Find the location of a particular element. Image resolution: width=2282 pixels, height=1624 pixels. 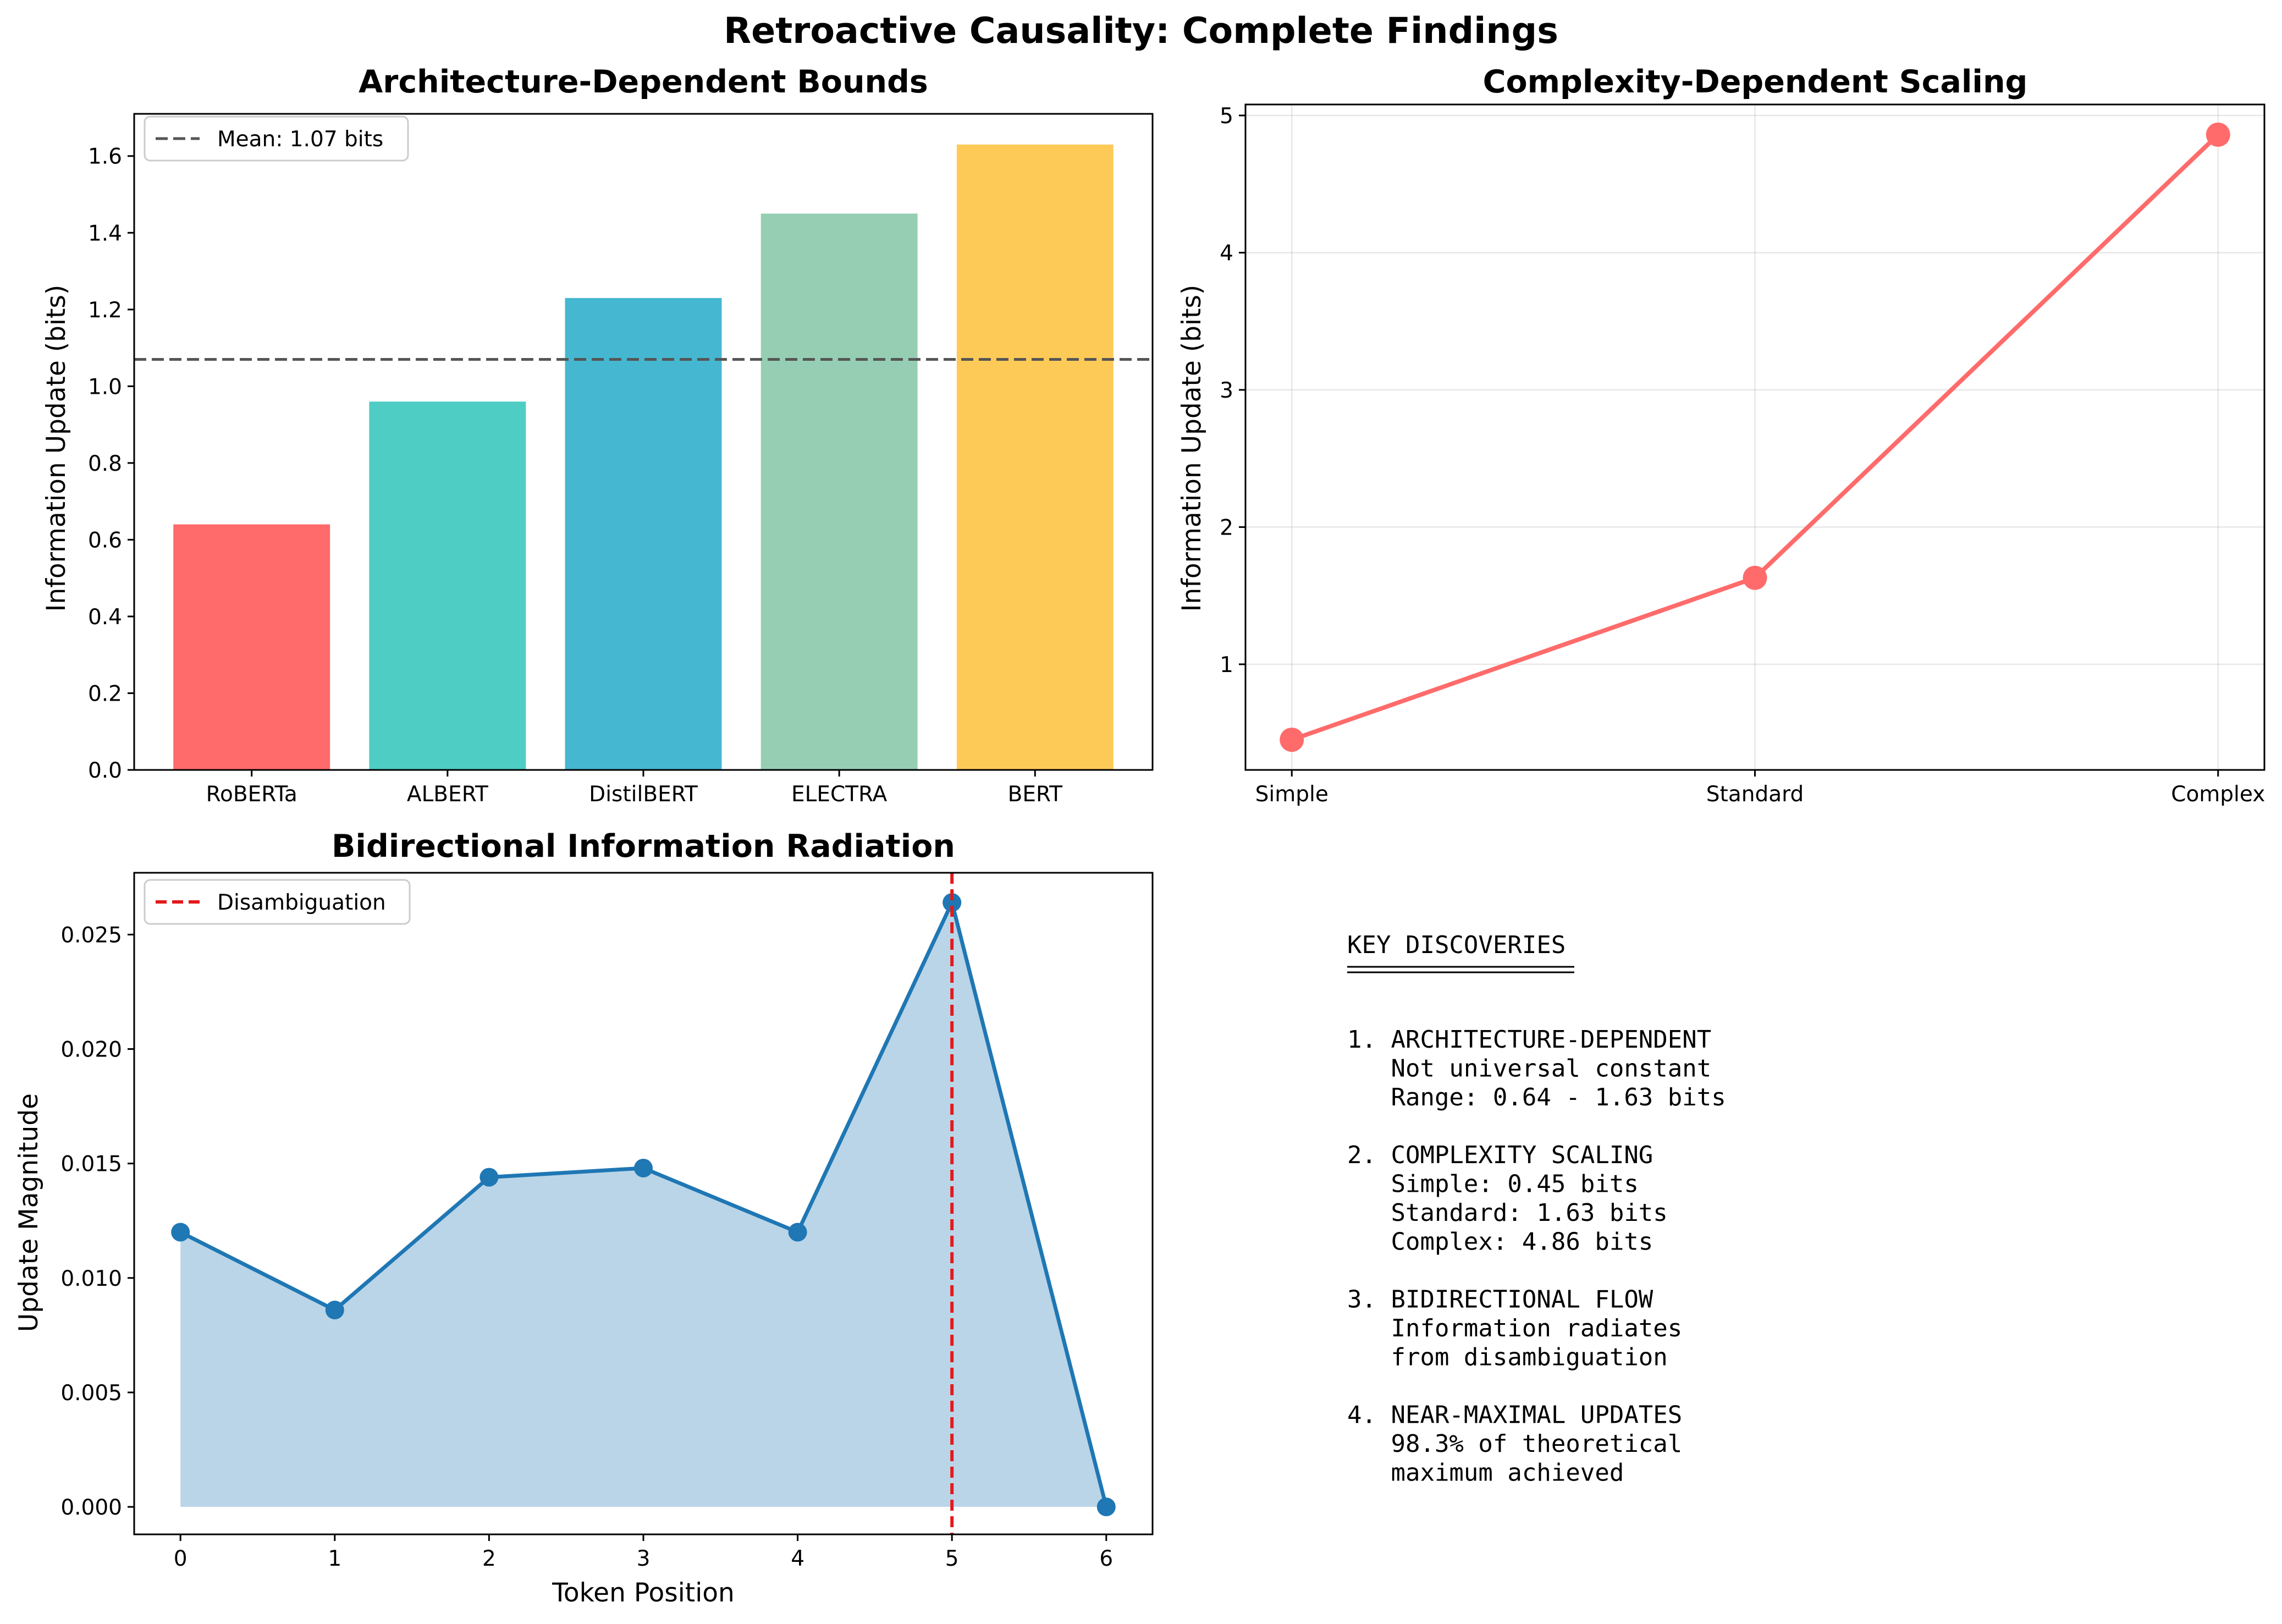

key-discovery-line: Simple: 0.45 bits is located at coordinates (1493, 1184).